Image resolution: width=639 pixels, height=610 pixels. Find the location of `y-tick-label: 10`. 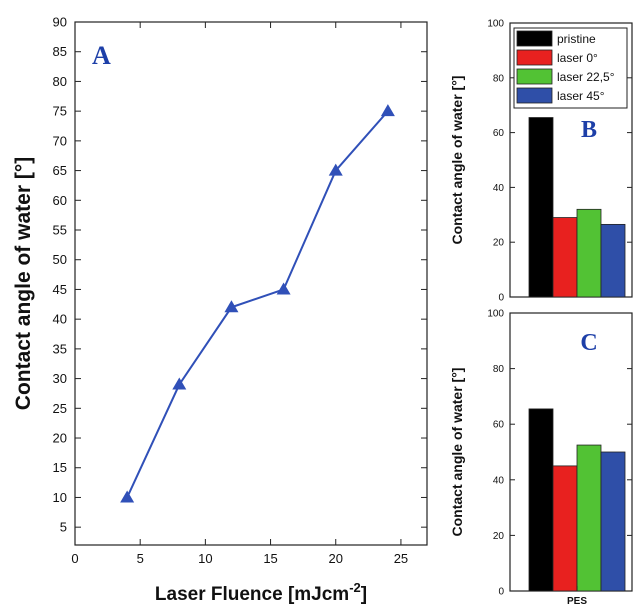

y-tick-label: 10 is located at coordinates (60, 497).